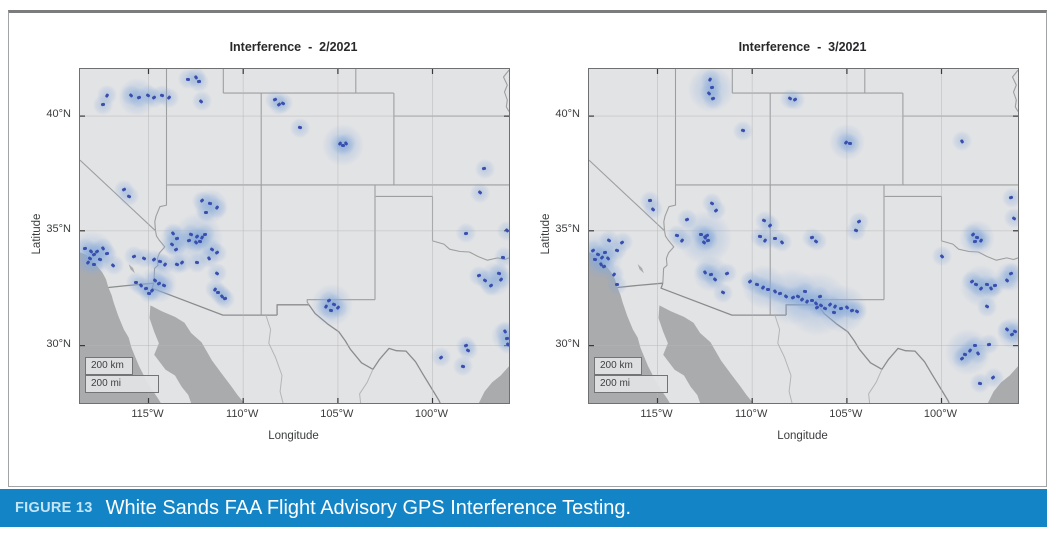 Image resolution: width=1060 pixels, height=538 pixels. I want to click on map-title: Interference - 3/2021, so click(802, 47).